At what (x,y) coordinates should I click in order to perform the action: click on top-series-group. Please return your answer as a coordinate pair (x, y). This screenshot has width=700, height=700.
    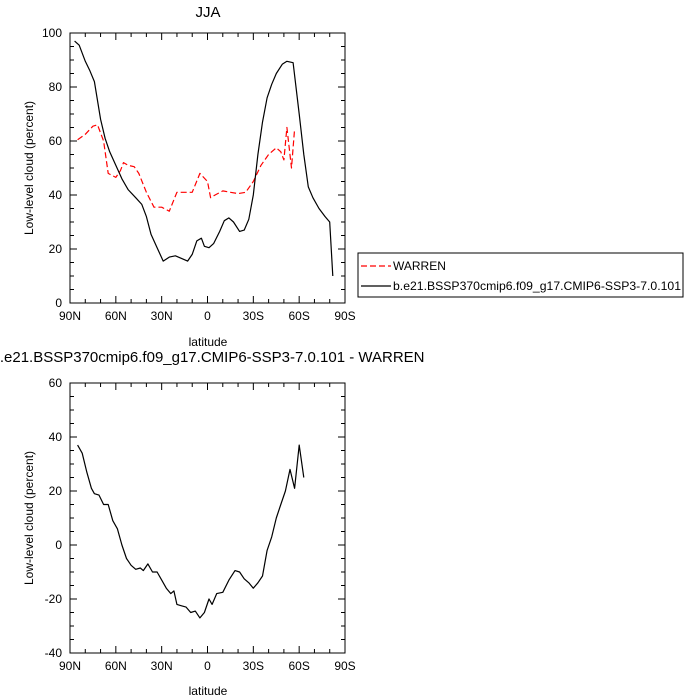
    Looking at the image, I should click on (204, 158).